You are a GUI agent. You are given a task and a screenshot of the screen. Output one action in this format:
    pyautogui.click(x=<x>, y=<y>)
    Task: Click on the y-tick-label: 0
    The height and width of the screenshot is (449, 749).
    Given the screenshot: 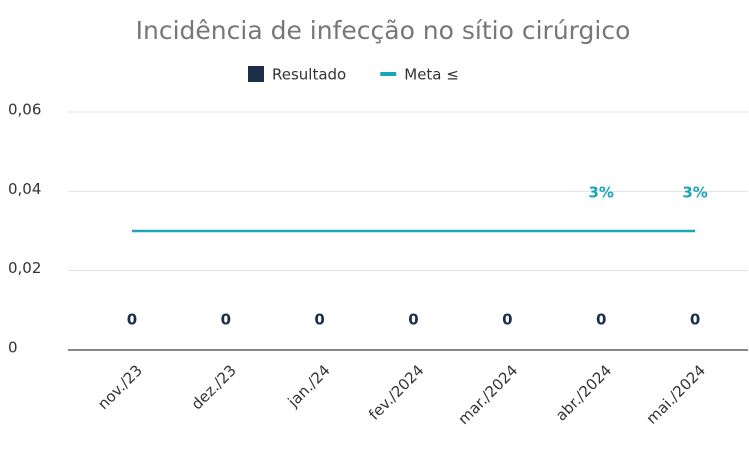 What is the action you would take?
    pyautogui.click(x=13, y=348)
    